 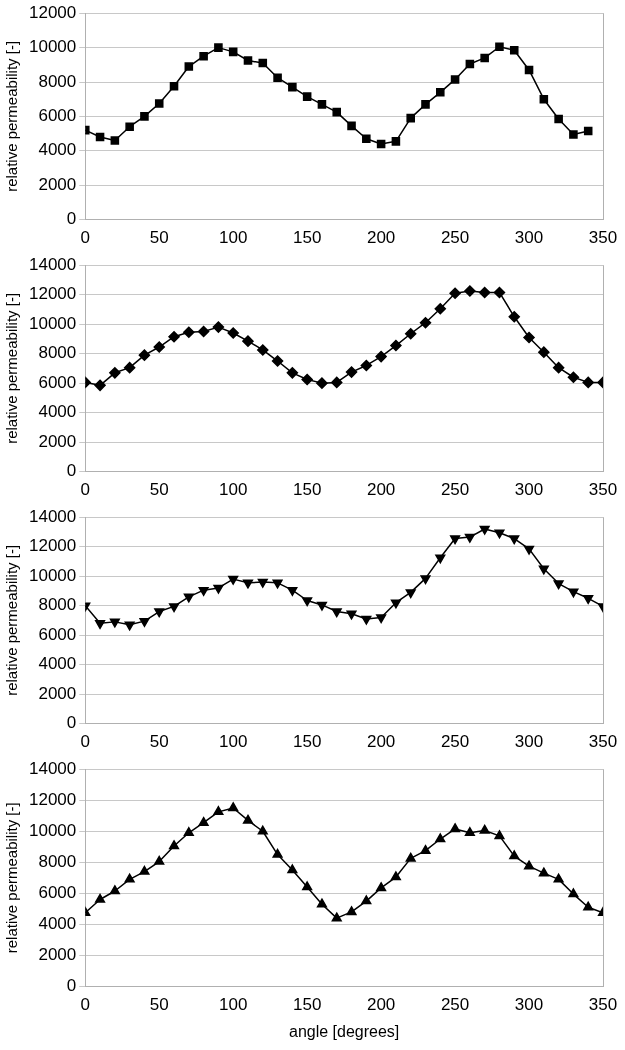 I want to click on y-tick-label: 8000, so click(x=57, y=605).